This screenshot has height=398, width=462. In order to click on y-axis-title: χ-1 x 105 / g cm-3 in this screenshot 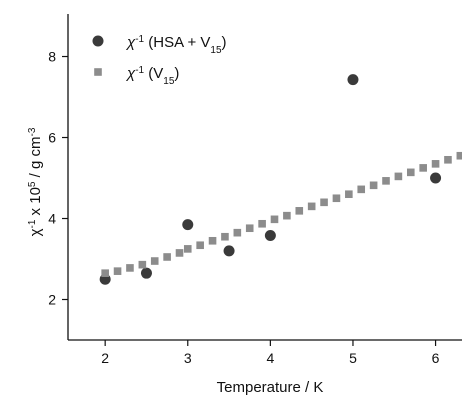, I will do `click(36, 181)`.